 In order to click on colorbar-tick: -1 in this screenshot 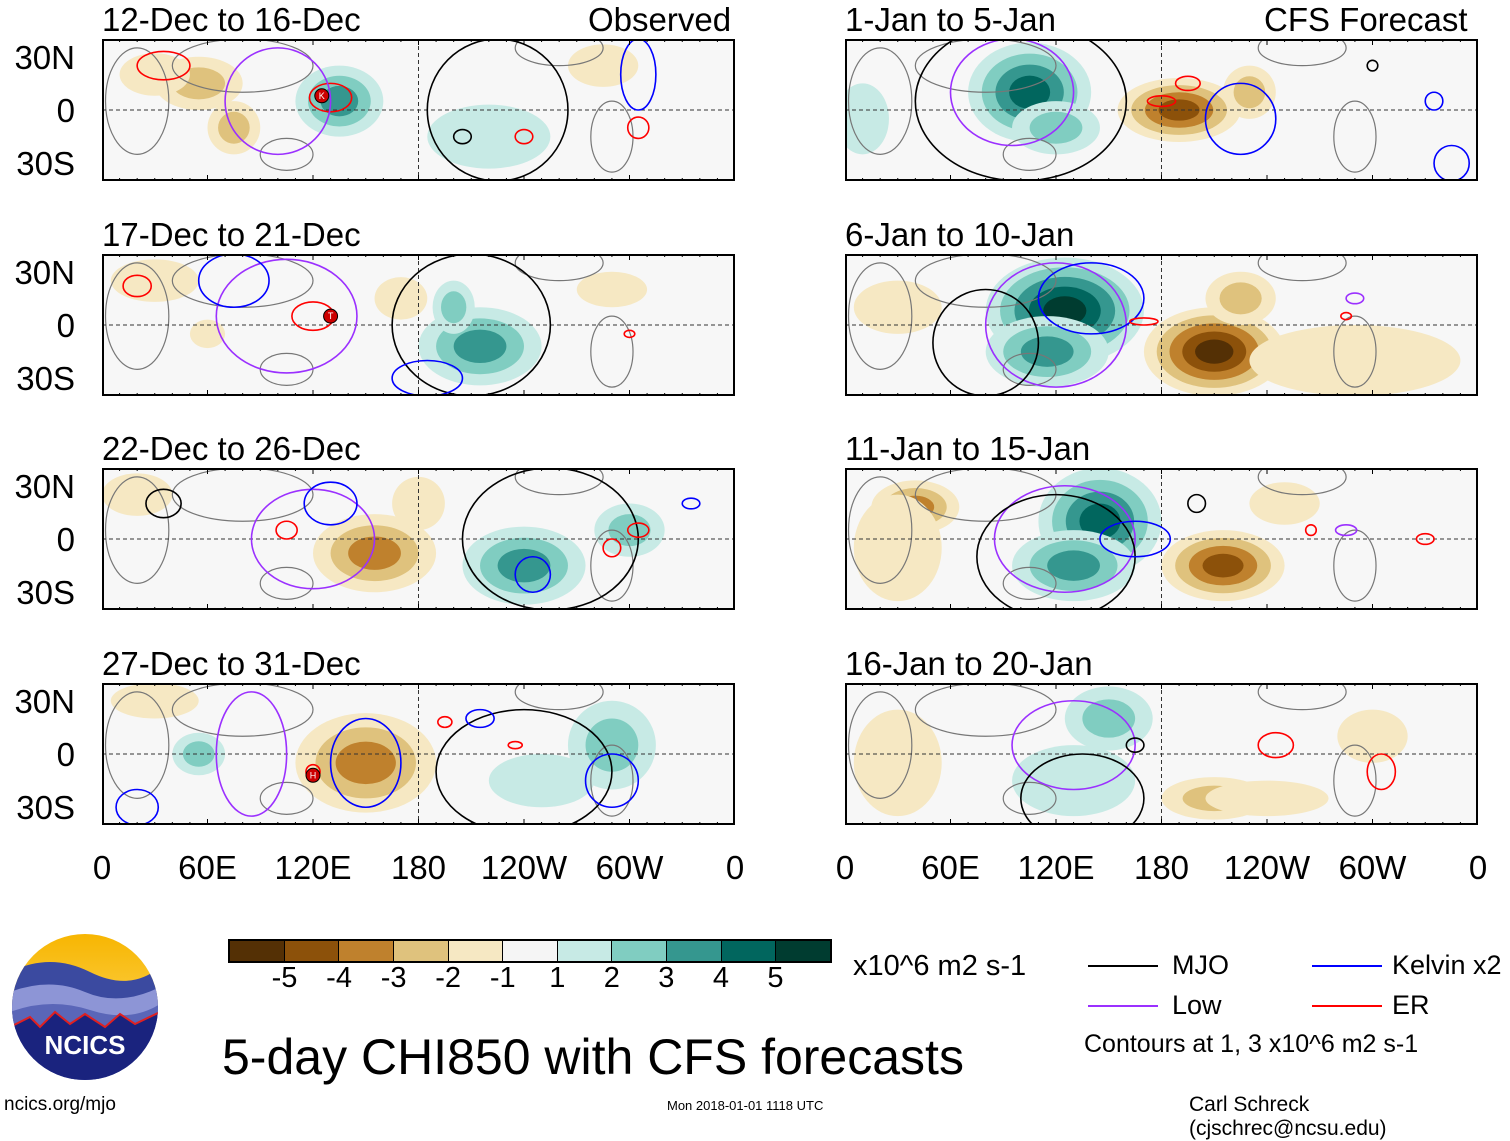, I will do `click(502, 978)`.